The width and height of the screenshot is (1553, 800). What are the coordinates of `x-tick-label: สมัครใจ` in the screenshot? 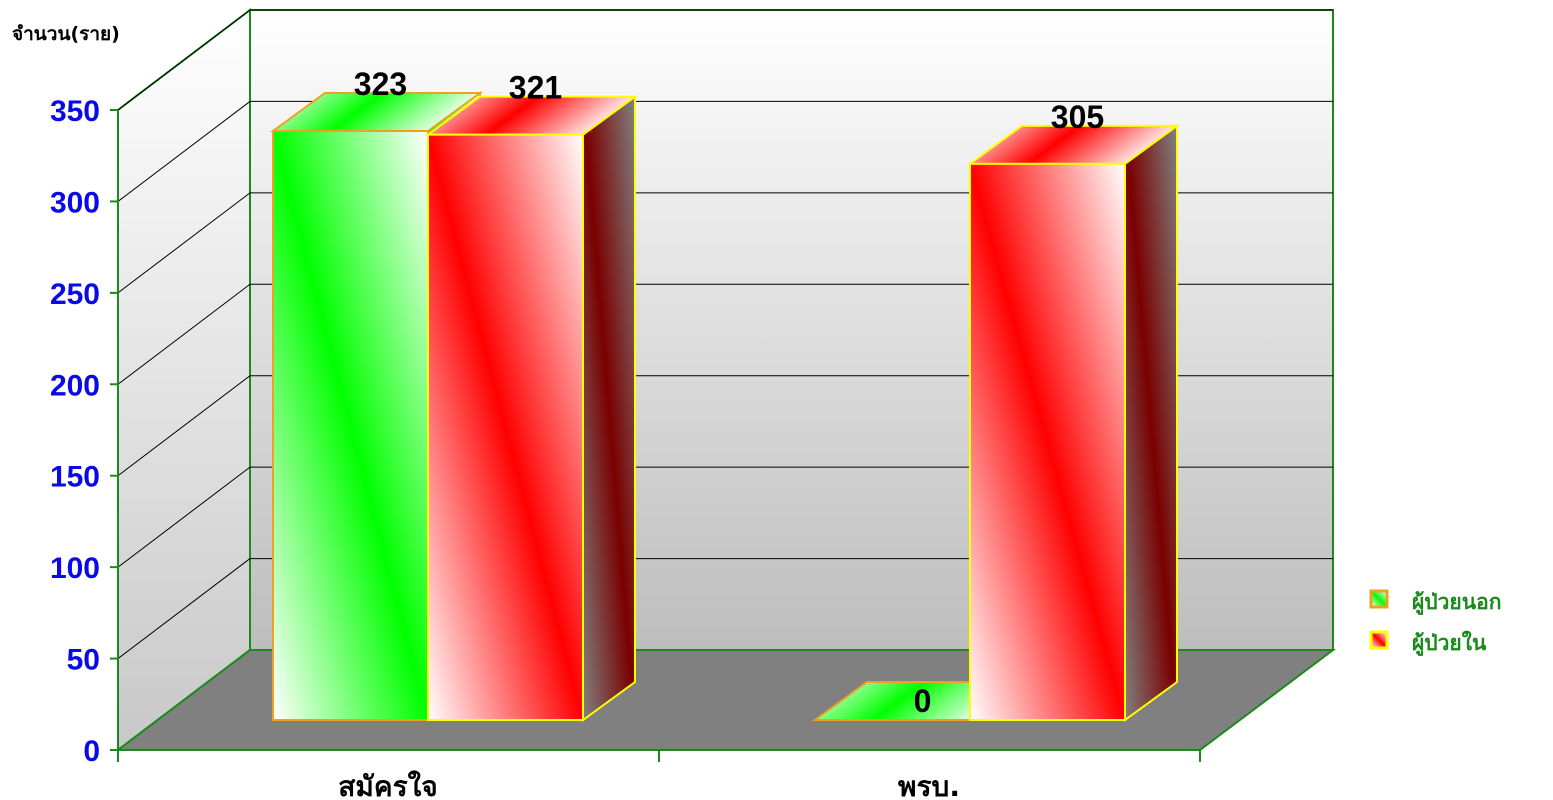 It's located at (387, 785).